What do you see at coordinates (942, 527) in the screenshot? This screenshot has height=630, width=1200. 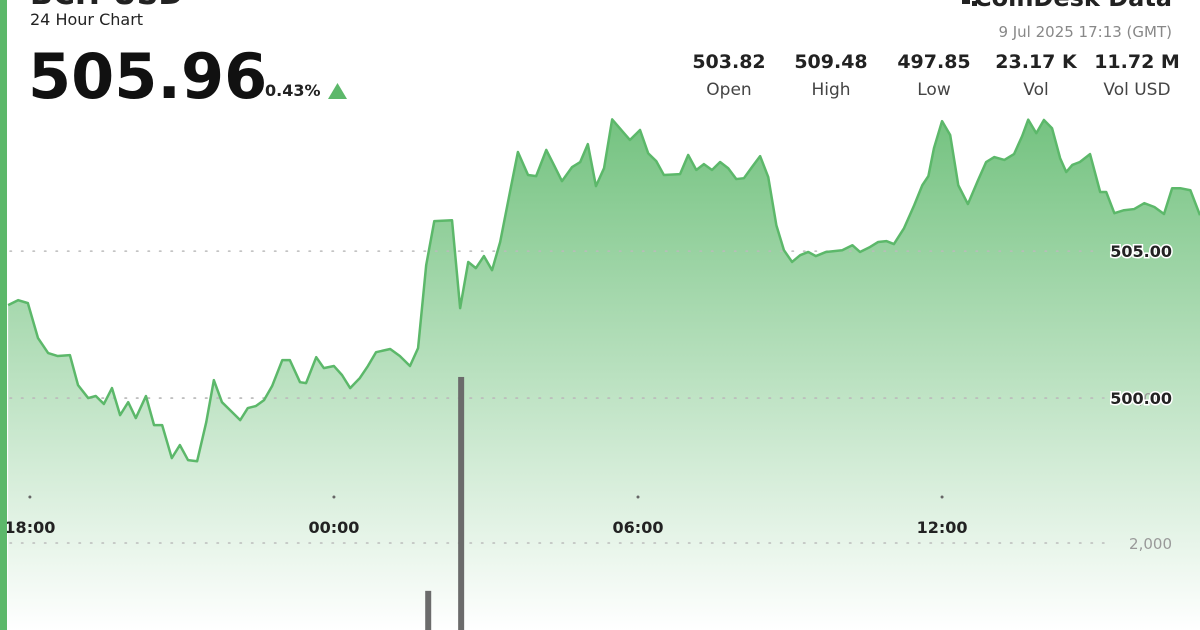 I see `x-tick-label: 12:00` at bounding box center [942, 527].